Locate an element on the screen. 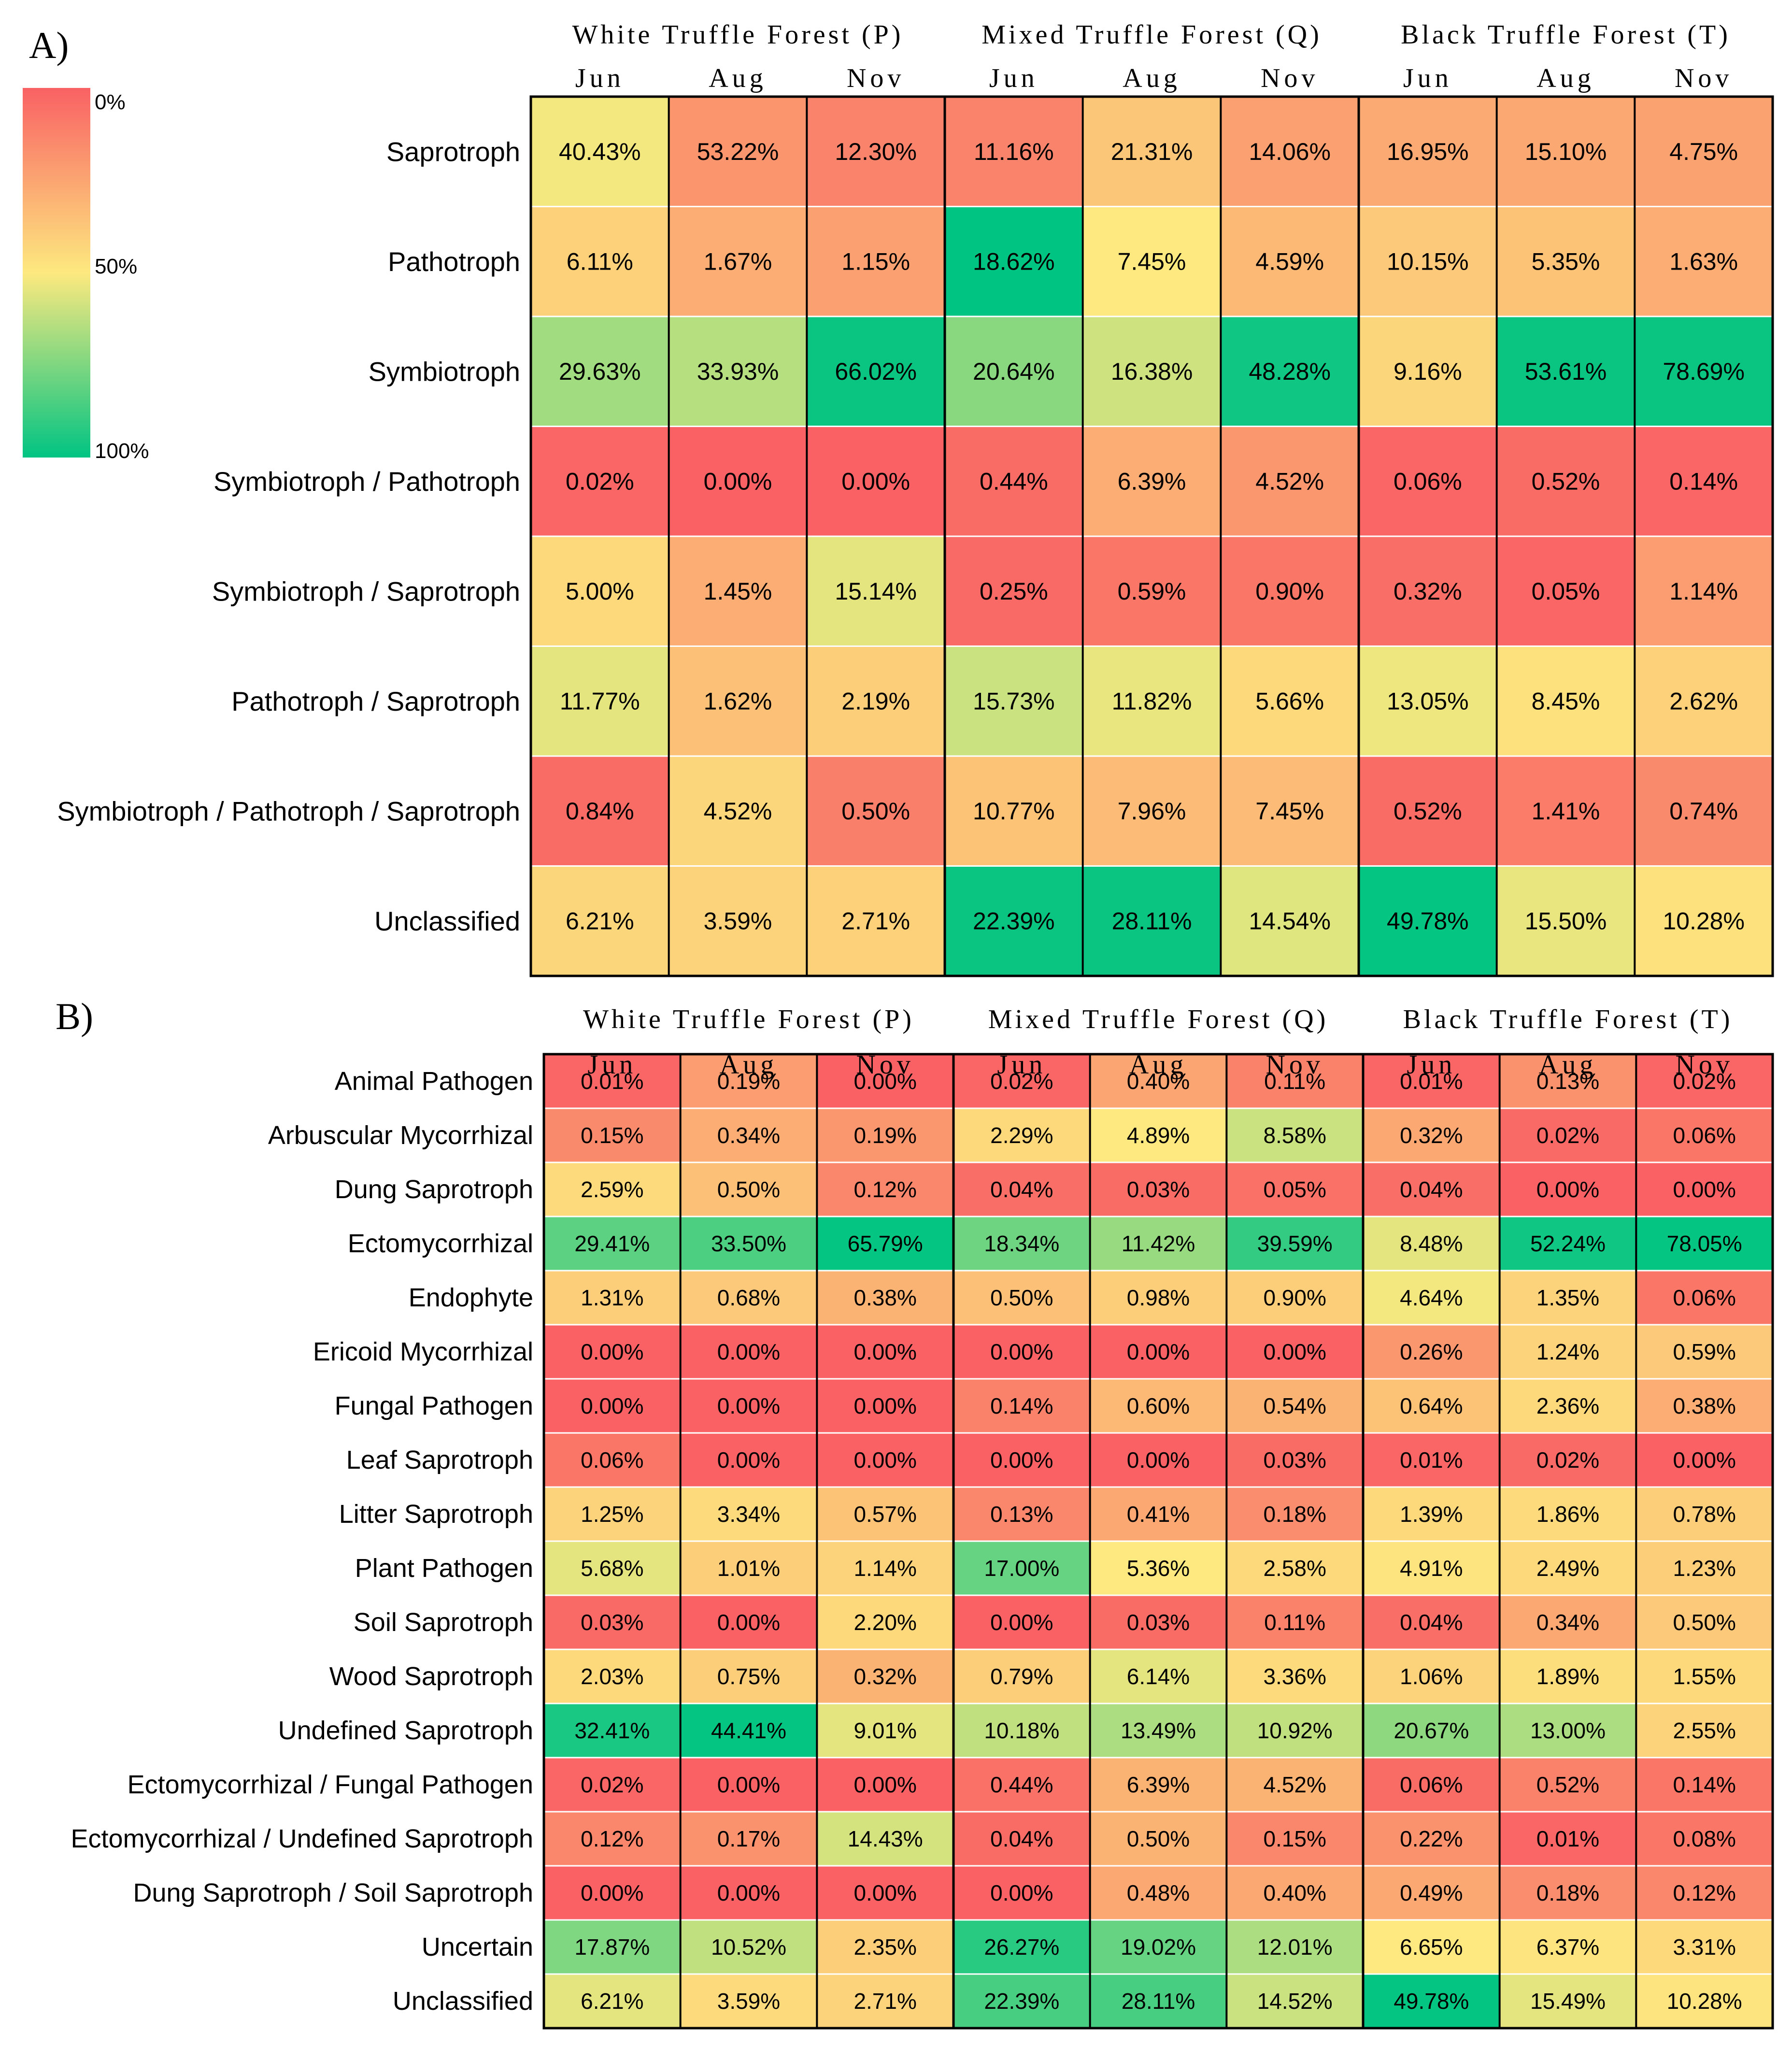 The width and height of the screenshot is (1792, 2061). cell-value-label: 53.61% is located at coordinates (1566, 371).